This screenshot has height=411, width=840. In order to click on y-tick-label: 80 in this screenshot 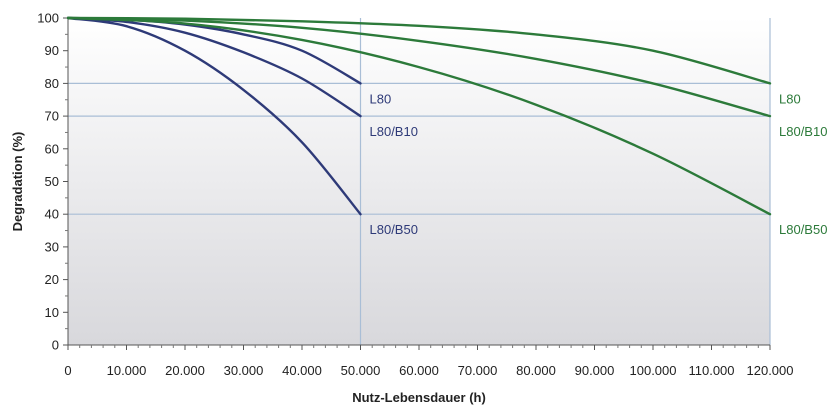, I will do `click(52, 83)`.